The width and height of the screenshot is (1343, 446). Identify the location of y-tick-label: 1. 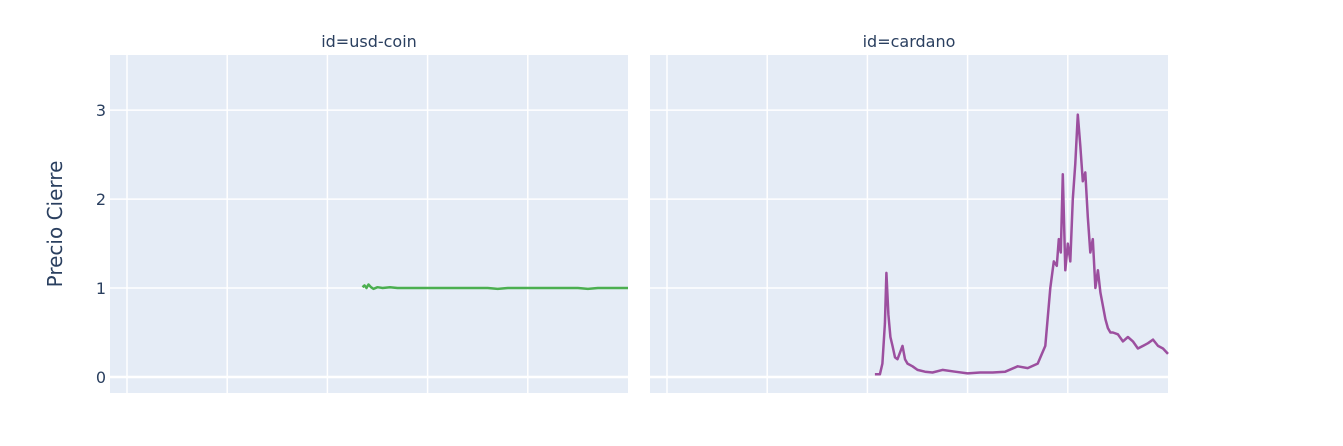
(101, 288).